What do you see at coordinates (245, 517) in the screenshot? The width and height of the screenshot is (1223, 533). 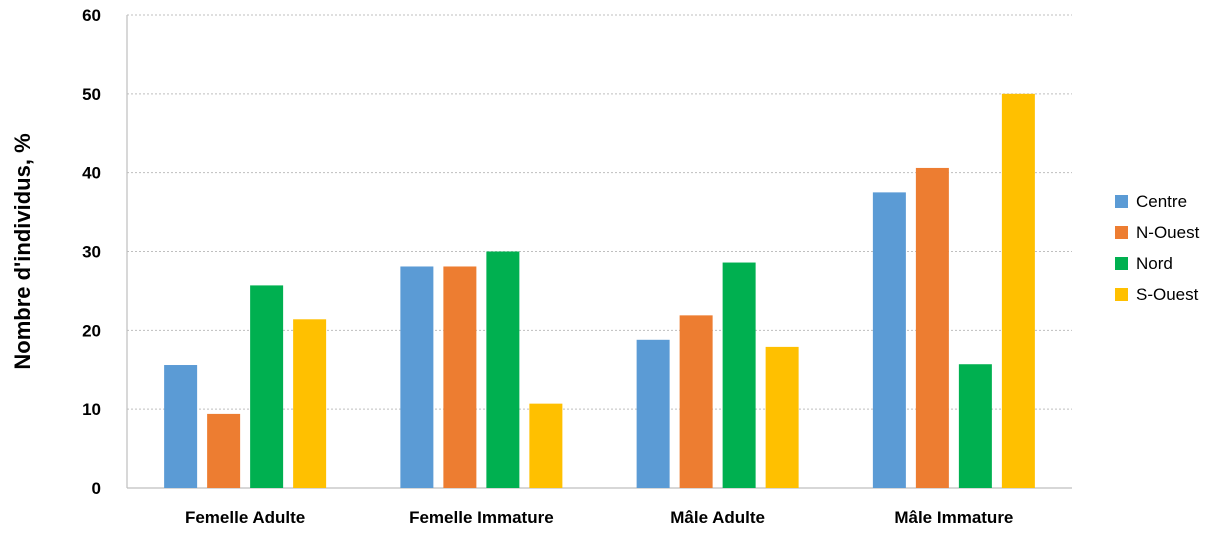 I see `x-category-label: Femelle Adulte` at bounding box center [245, 517].